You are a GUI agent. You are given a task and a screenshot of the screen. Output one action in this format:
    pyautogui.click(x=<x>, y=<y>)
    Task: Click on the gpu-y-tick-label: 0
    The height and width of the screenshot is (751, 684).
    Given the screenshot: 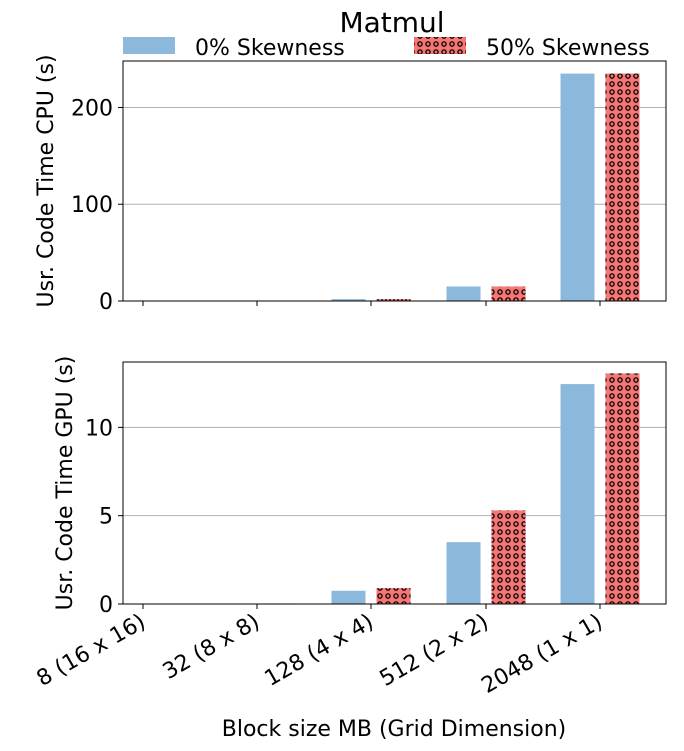 What is the action you would take?
    pyautogui.click(x=106, y=605)
    